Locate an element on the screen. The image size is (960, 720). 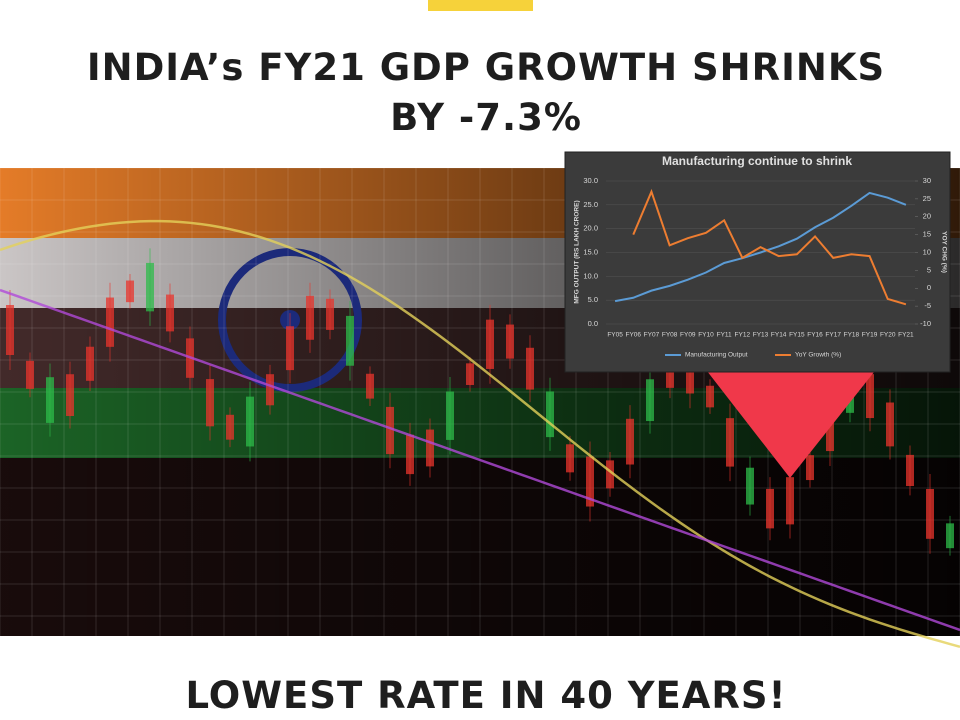
y2-tick-label: -5 is located at coordinates (927, 305).